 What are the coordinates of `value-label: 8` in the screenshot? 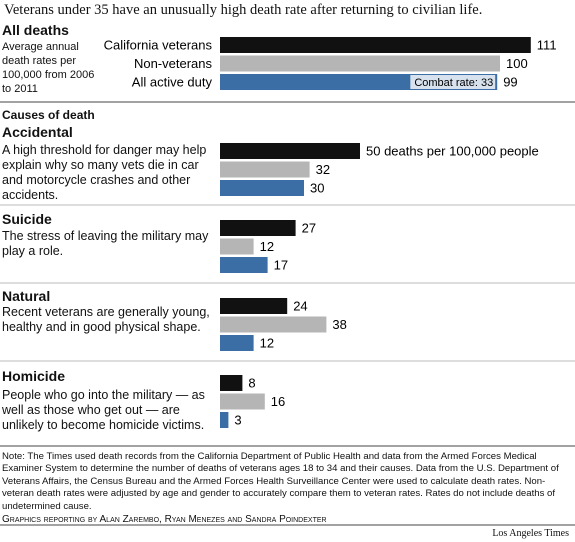 It's located at (251, 382).